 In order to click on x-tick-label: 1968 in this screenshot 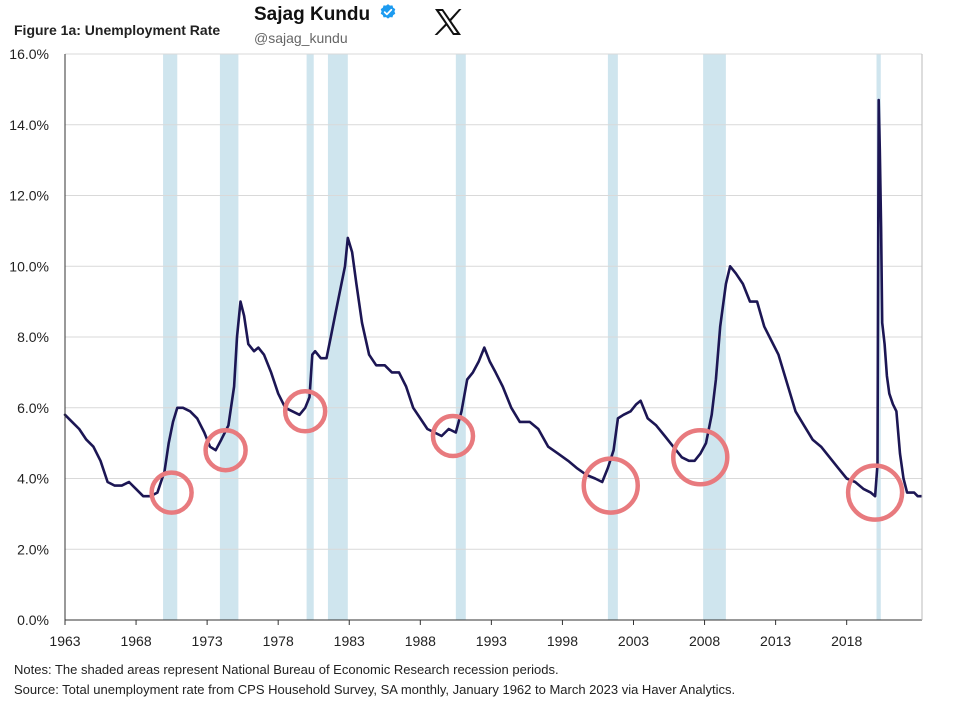, I will do `click(135, 641)`.